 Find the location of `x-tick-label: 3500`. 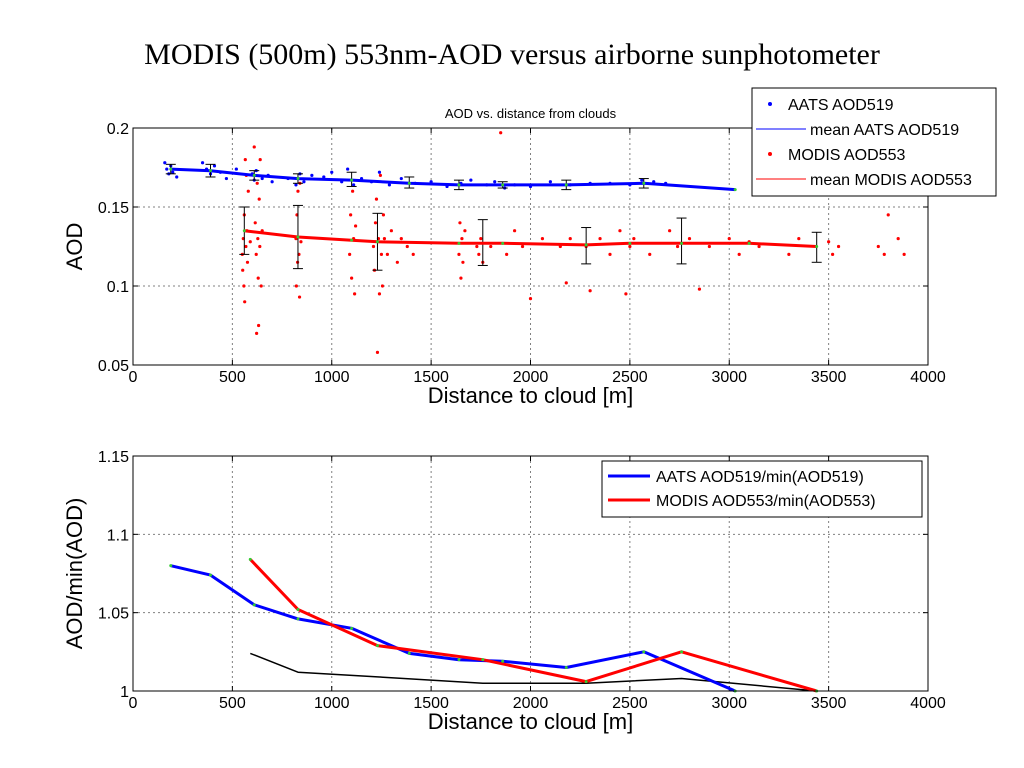

x-tick-label: 3500 is located at coordinates (829, 703).